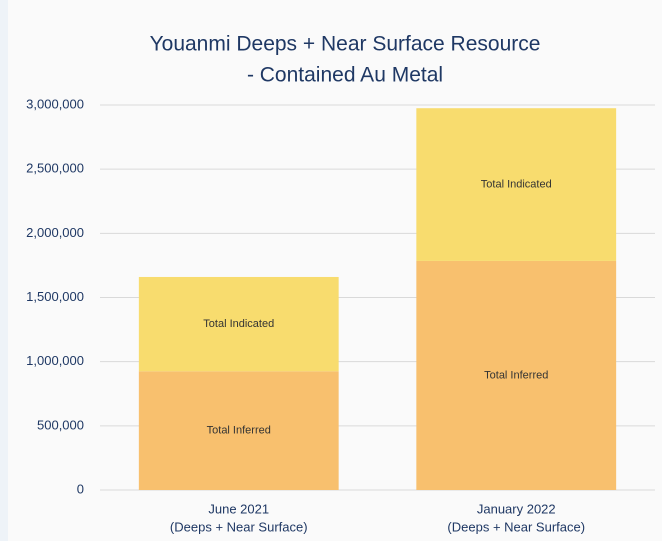 This screenshot has height=541, width=662. Describe the element at coordinates (238, 508) in the screenshot. I see `x-tick-label: June 2021` at that location.